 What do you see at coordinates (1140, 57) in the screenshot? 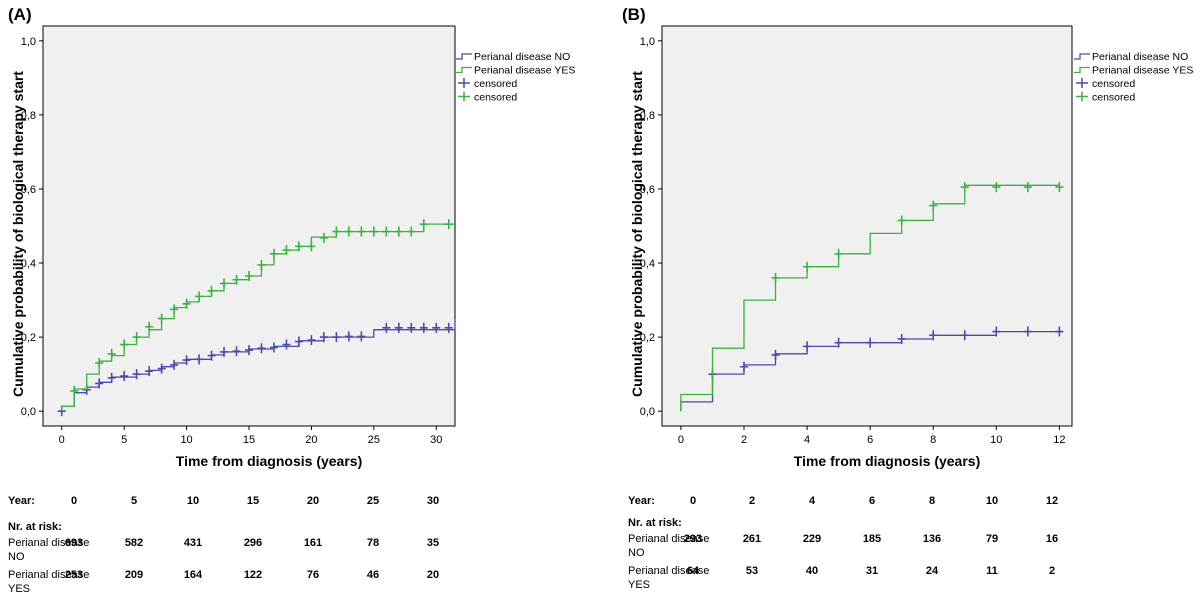
I see `legend-label: Perianal disease NO` at bounding box center [1140, 57].